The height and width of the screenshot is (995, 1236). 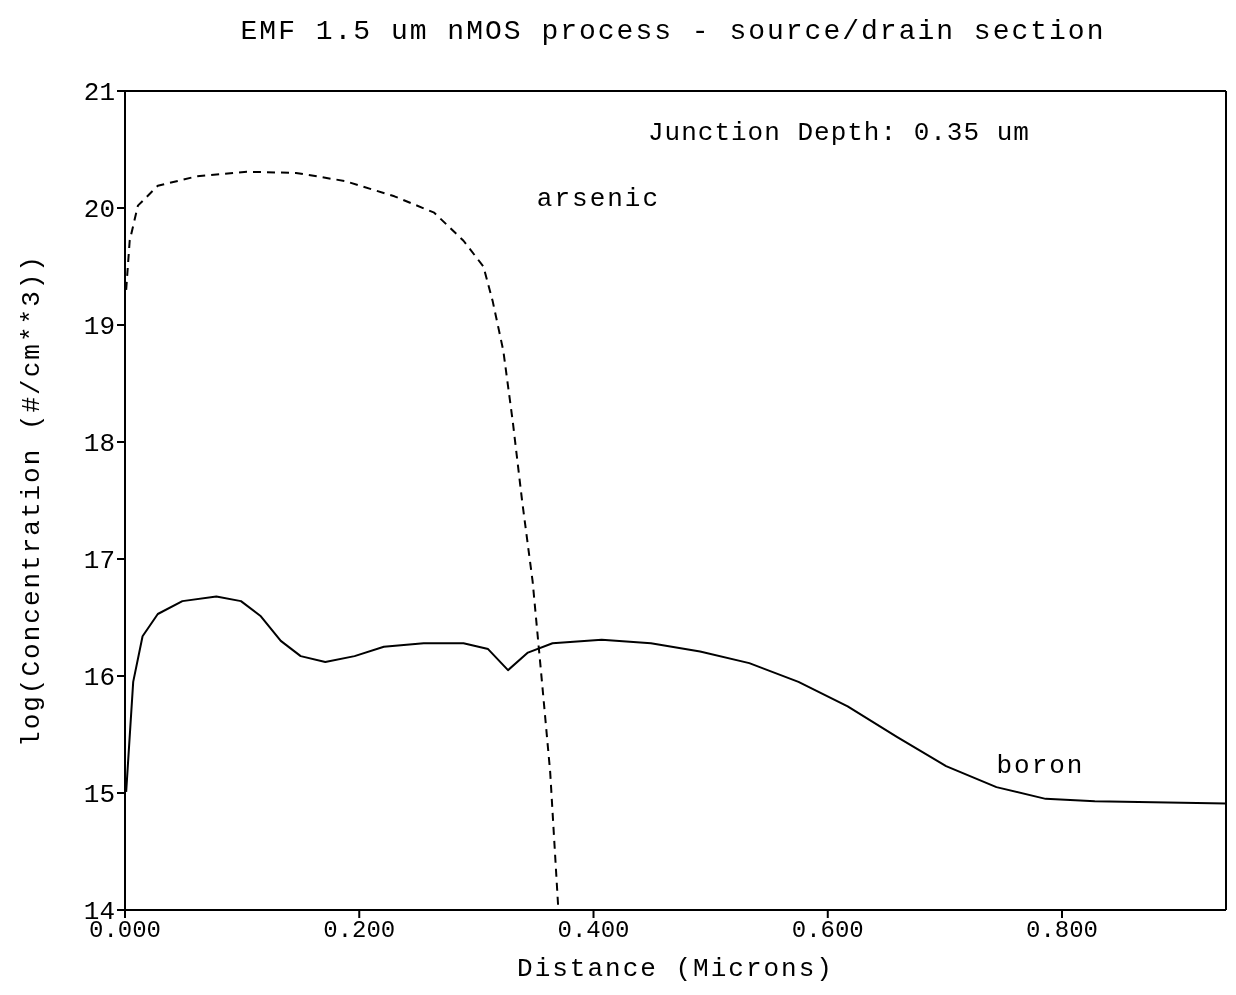 What do you see at coordinates (827, 931) in the screenshot?
I see `x-tick-label: 0.600` at bounding box center [827, 931].